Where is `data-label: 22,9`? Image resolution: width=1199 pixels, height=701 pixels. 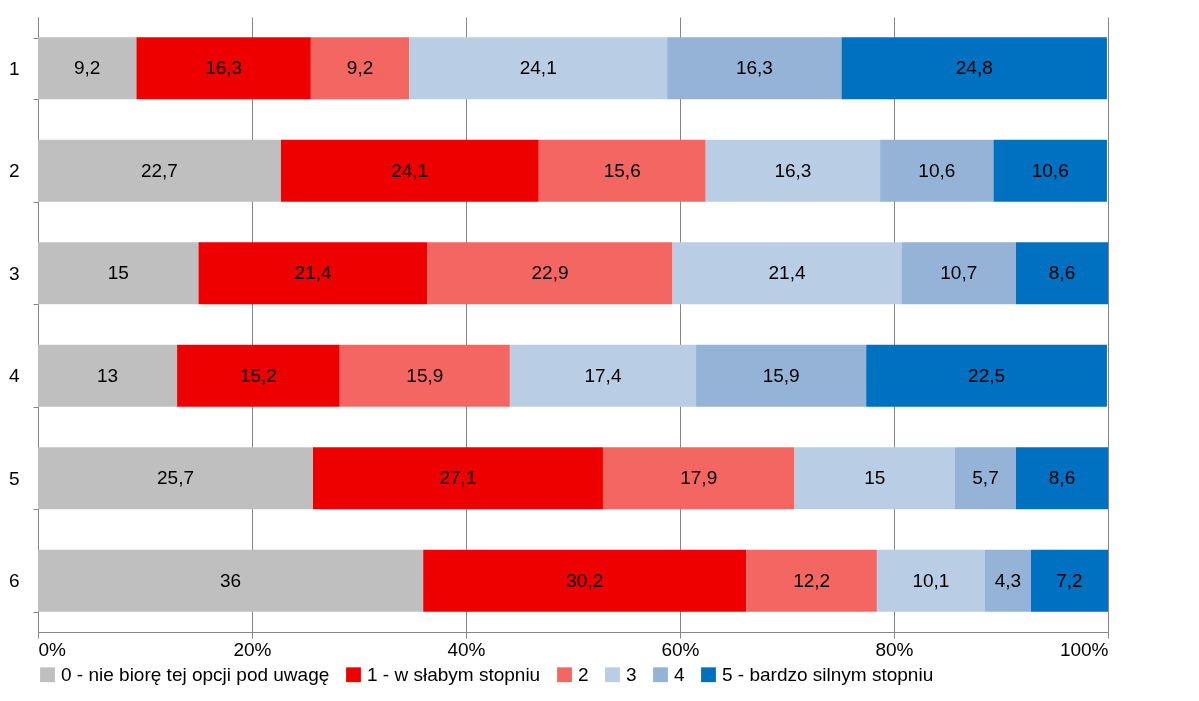 data-label: 22,9 is located at coordinates (550, 273).